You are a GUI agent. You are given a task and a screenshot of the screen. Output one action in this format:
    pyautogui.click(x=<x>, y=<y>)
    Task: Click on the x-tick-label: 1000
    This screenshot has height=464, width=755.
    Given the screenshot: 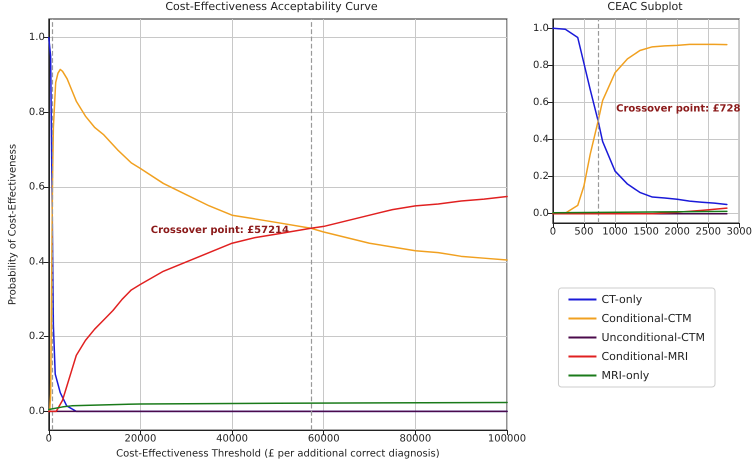 What is the action you would take?
    pyautogui.click(x=615, y=232)
    